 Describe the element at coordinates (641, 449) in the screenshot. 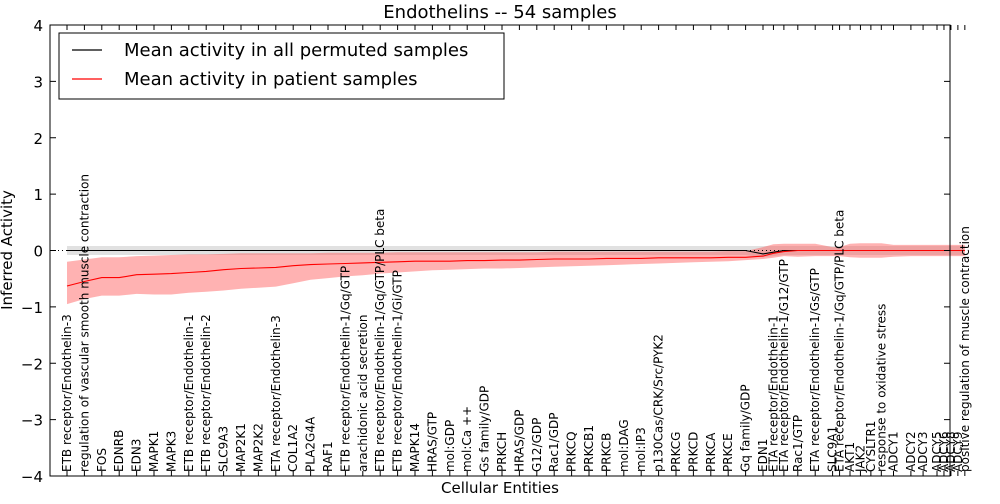

I see `x-tick-label: mol:IP3` at that location.